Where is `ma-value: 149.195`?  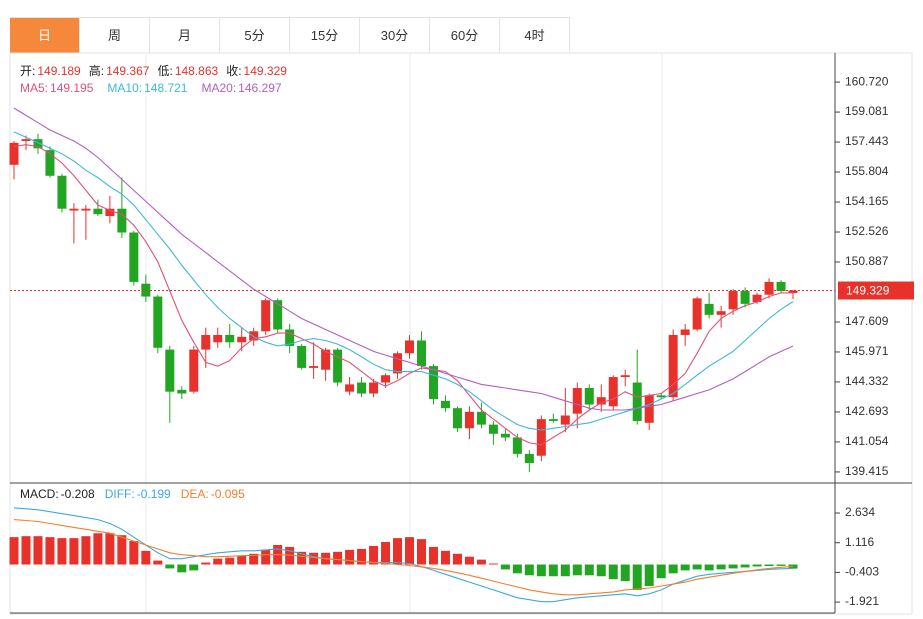
ma-value: 149.195 is located at coordinates (72, 88).